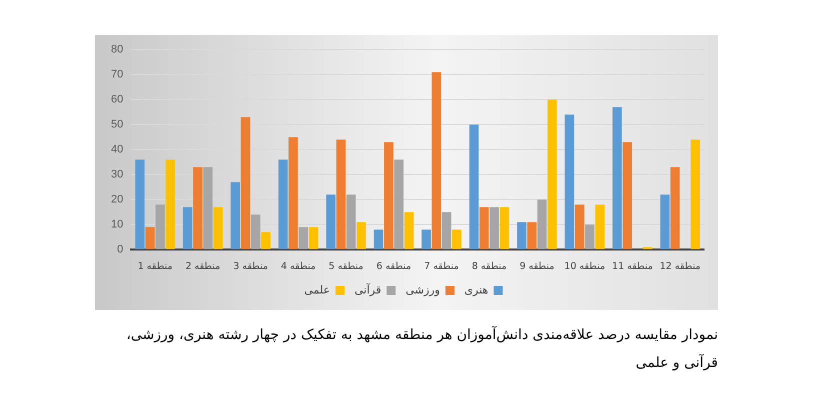 This screenshot has width=813, height=409. I want to click on y-tick-label: 20, so click(117, 200).